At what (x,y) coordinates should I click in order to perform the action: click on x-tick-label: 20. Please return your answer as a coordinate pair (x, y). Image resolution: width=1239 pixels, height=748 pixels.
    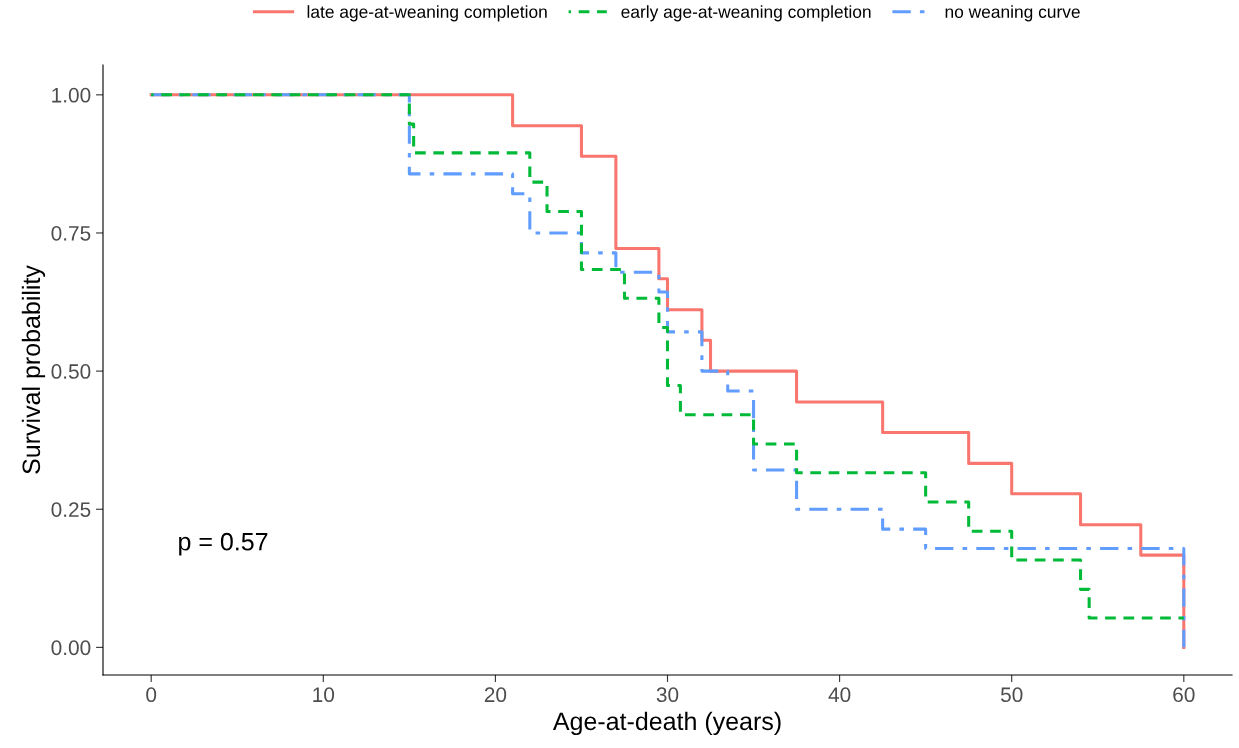
    Looking at the image, I should click on (495, 695).